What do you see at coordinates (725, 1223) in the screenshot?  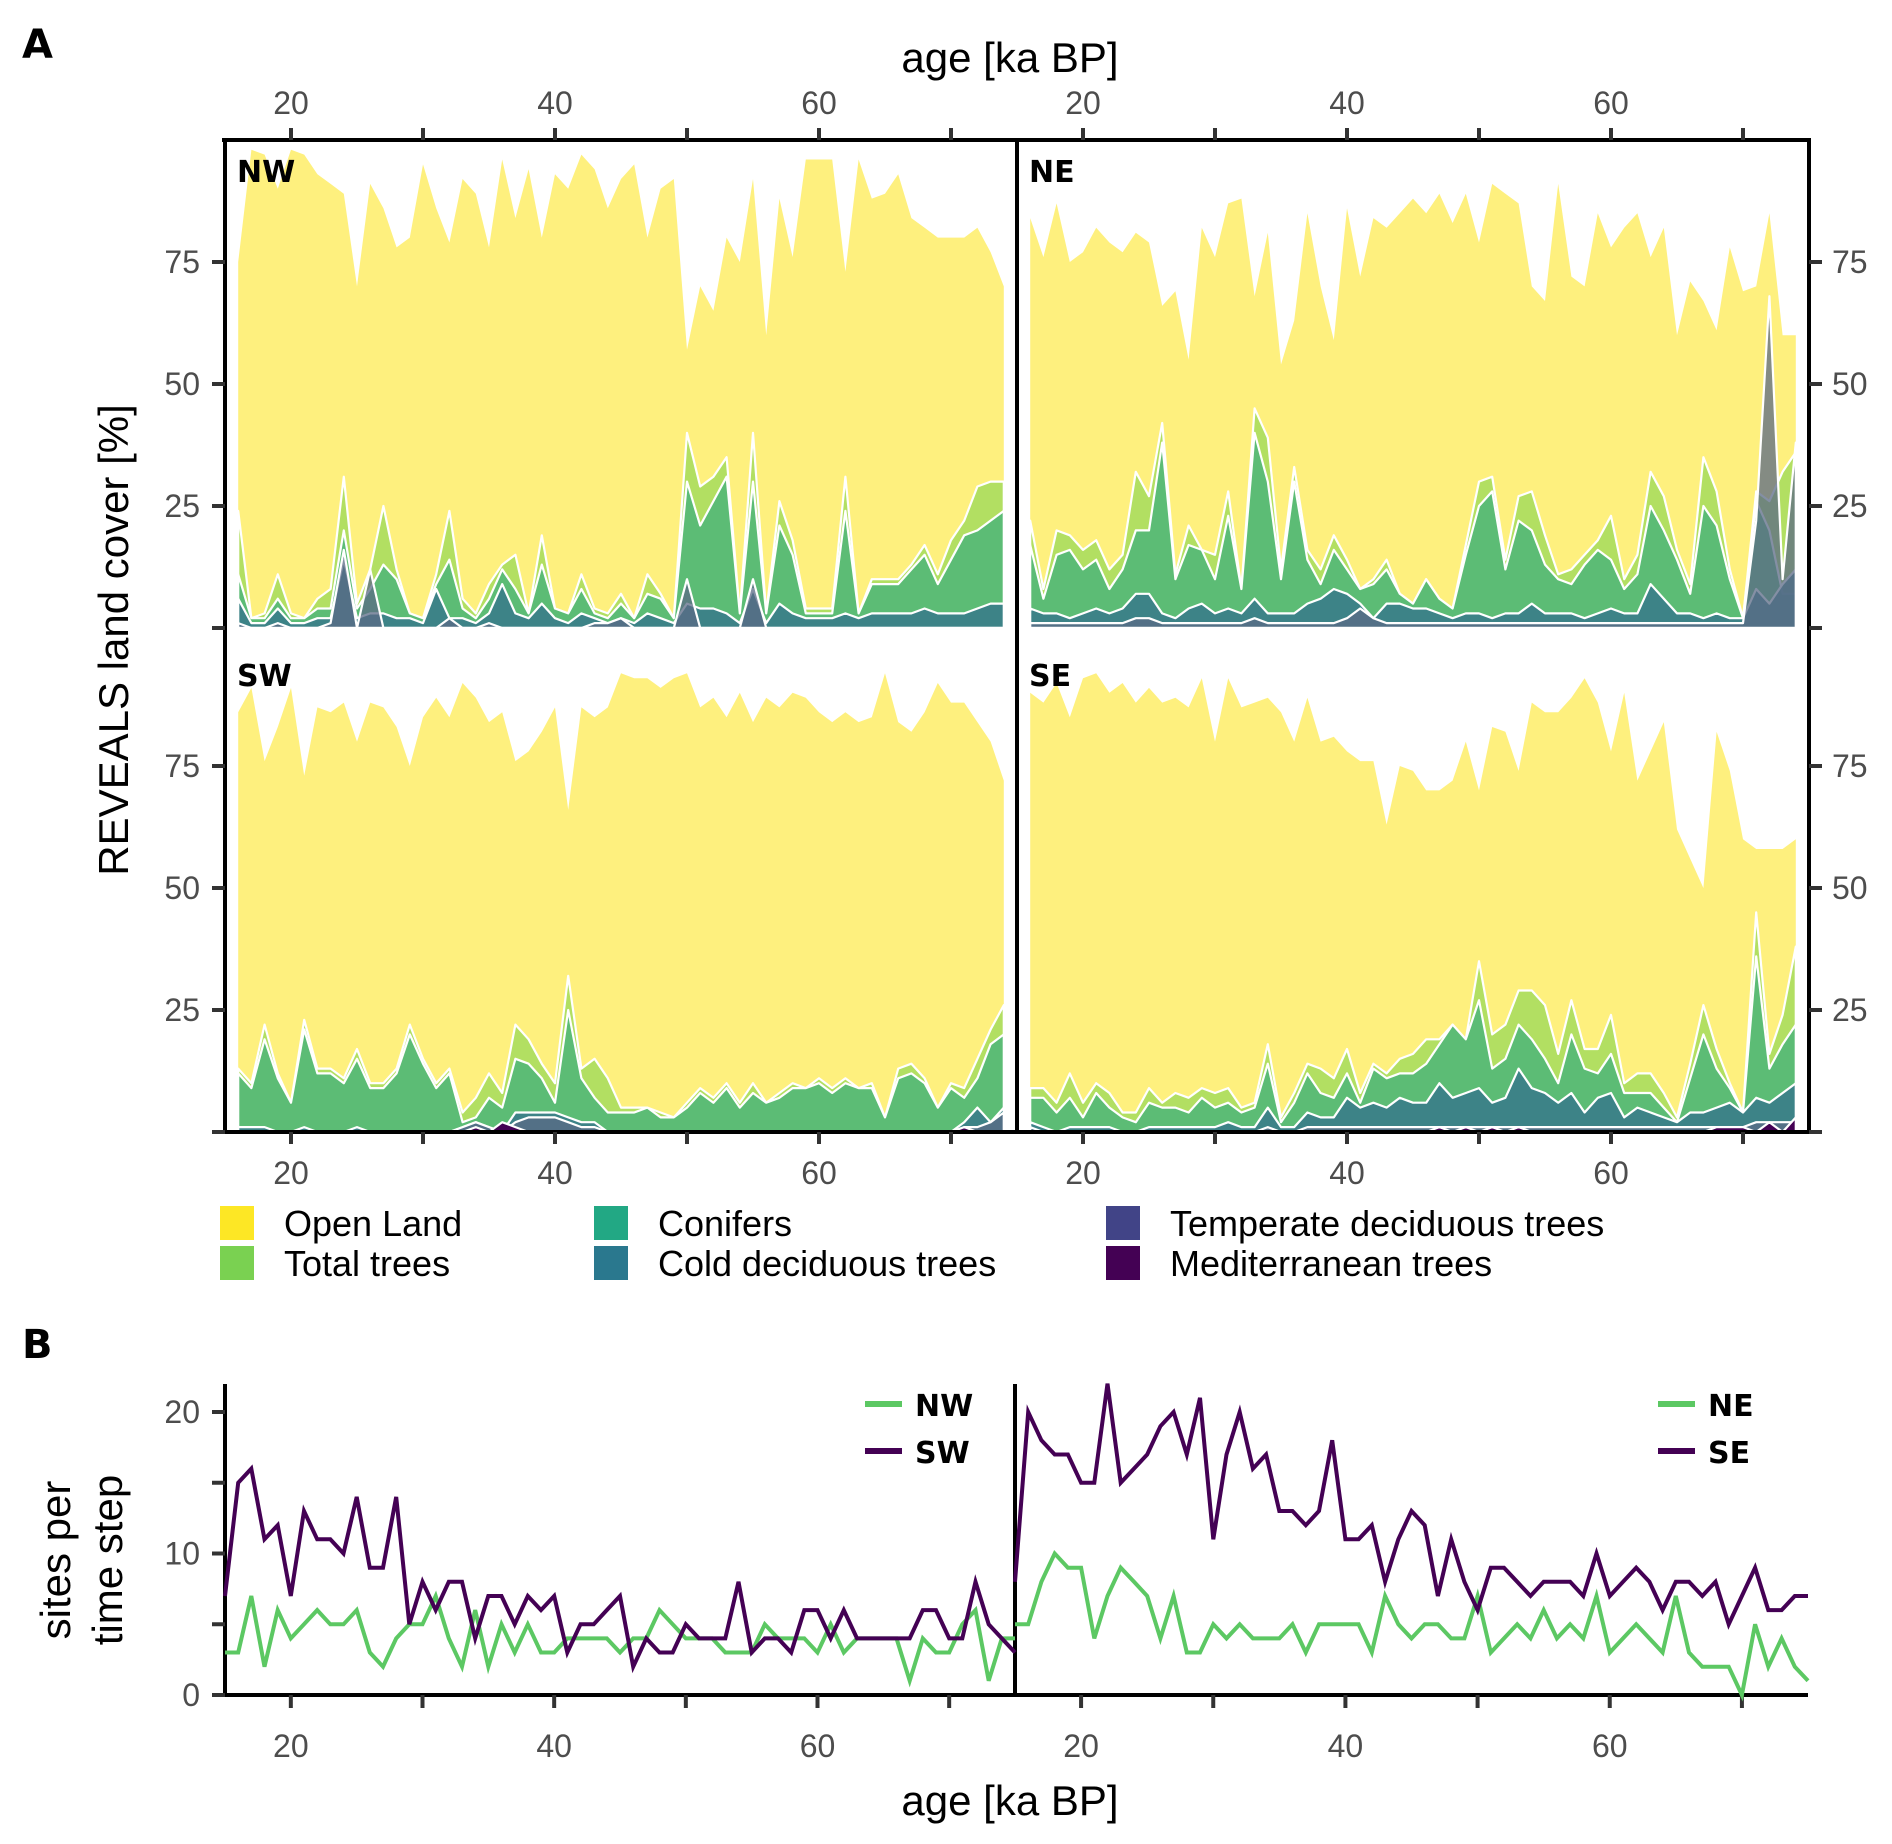 I see `legend-label-conifers: Conifers` at bounding box center [725, 1223].